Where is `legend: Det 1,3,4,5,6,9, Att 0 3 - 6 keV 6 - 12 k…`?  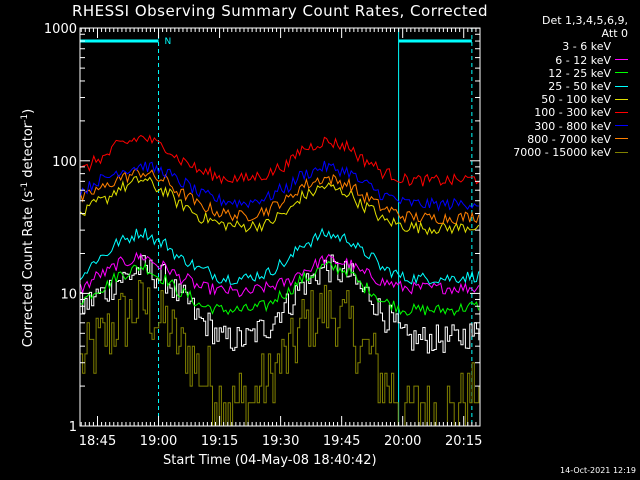 legend: Det 1,3,4,5,6,9, Att 0 3 - 6 keV 6 - 12 k… is located at coordinates (570, 86).